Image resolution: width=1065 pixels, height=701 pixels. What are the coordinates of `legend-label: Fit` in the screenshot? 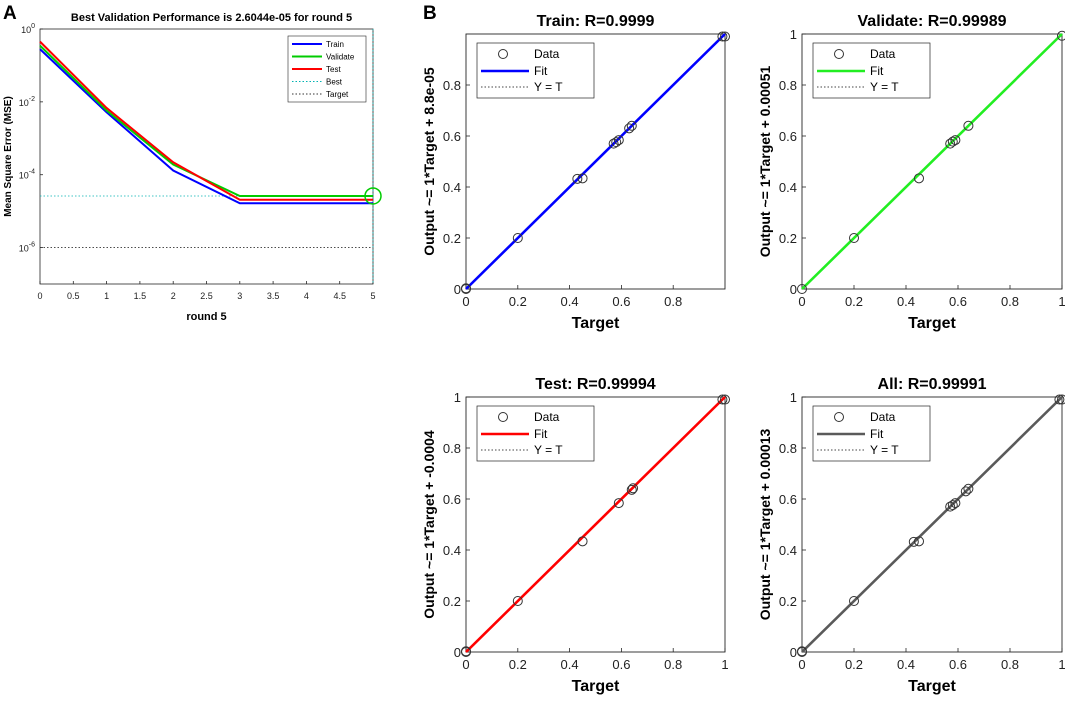 It's located at (877, 71).